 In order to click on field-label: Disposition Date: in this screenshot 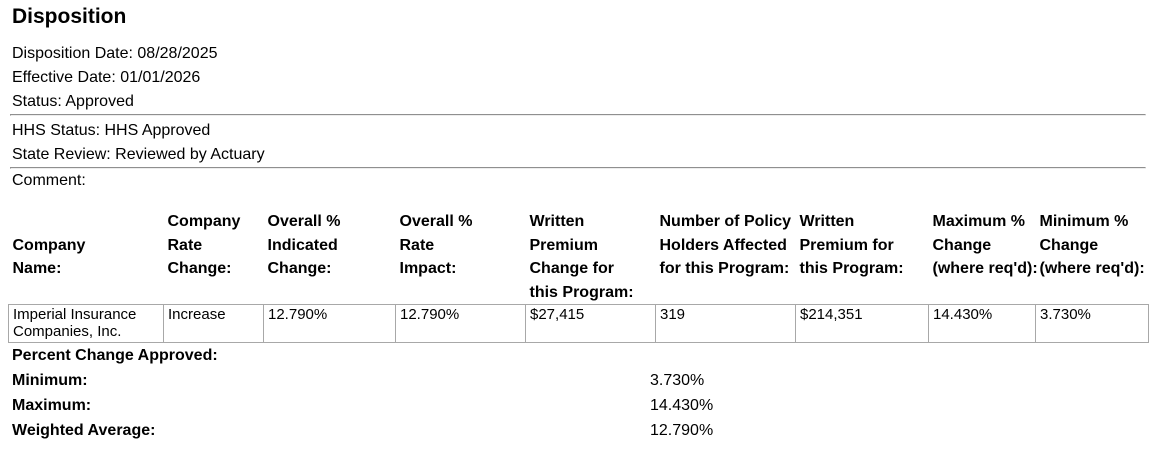, I will do `click(72, 53)`.